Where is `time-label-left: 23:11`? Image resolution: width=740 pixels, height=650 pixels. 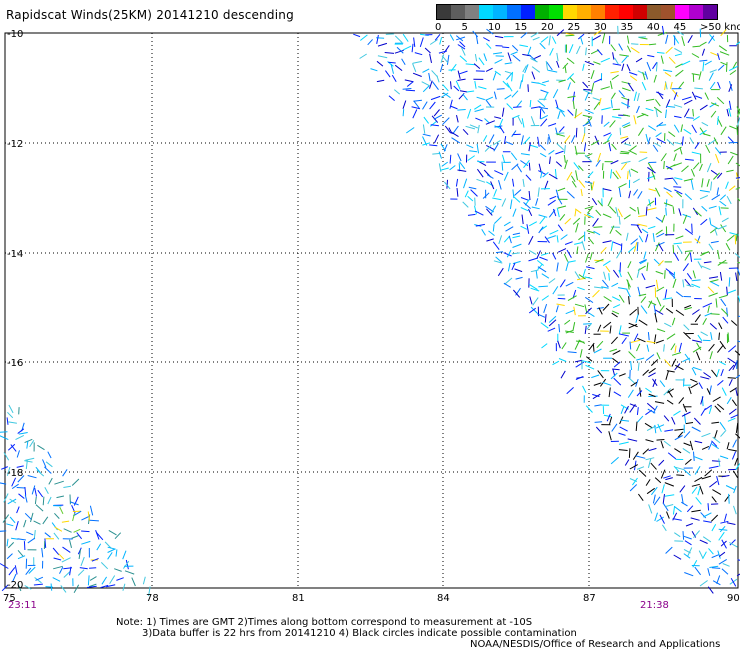 time-label-left: 23:11 is located at coordinates (22, 605).